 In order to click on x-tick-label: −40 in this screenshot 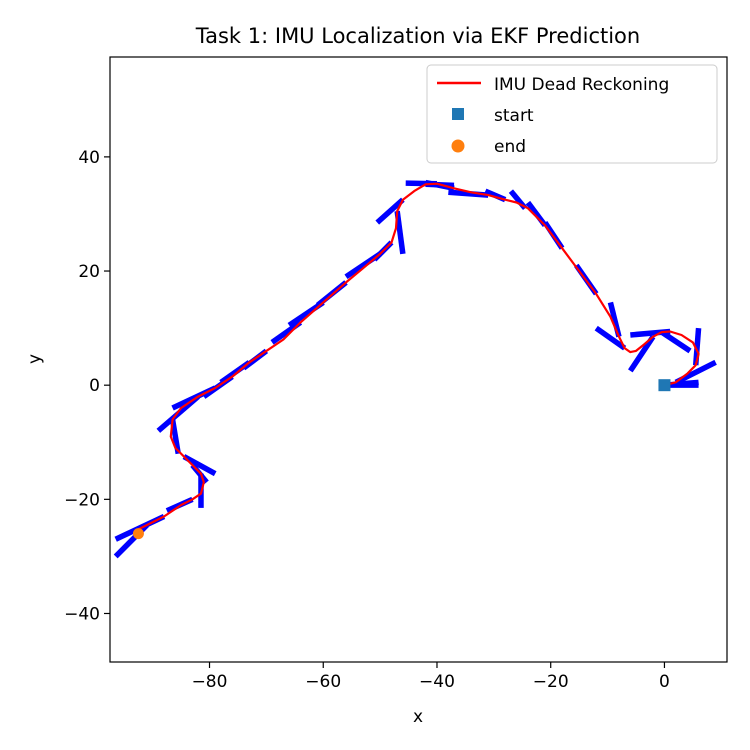, I will do `click(437, 682)`.